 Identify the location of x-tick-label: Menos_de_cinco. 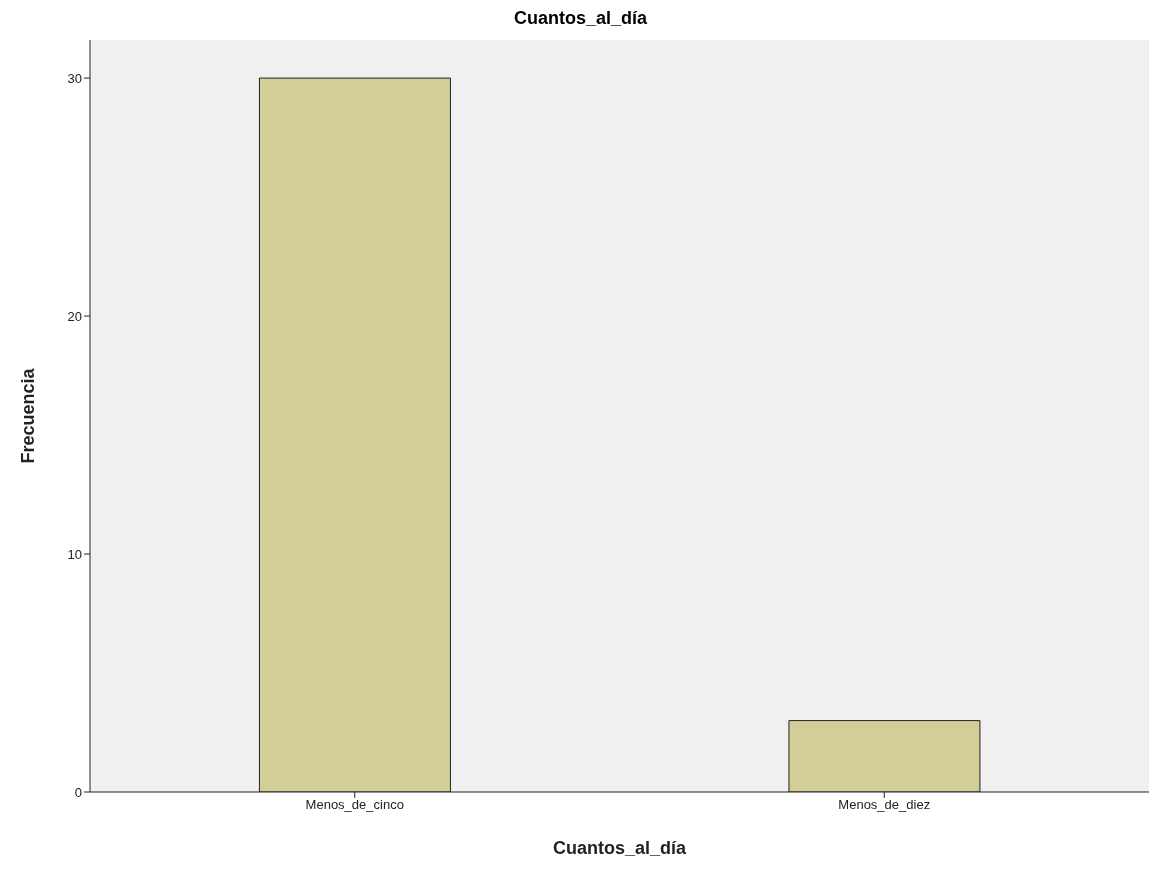
(354, 805).